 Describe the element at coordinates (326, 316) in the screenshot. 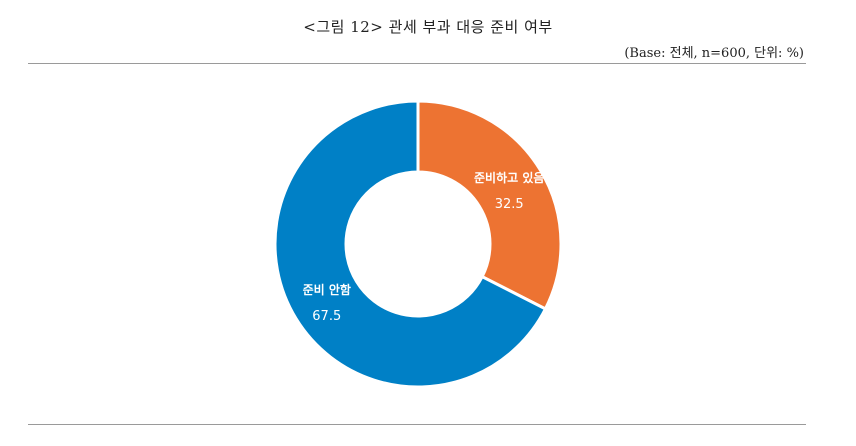

I see `slice-value-label: 67.5` at that location.